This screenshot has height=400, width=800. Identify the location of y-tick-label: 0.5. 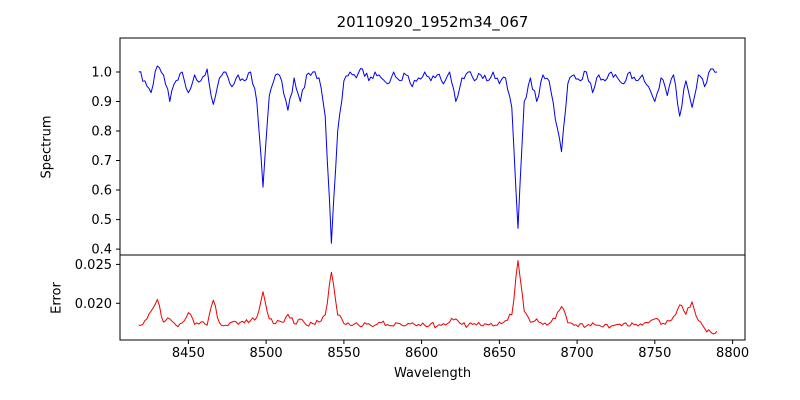
(101, 220).